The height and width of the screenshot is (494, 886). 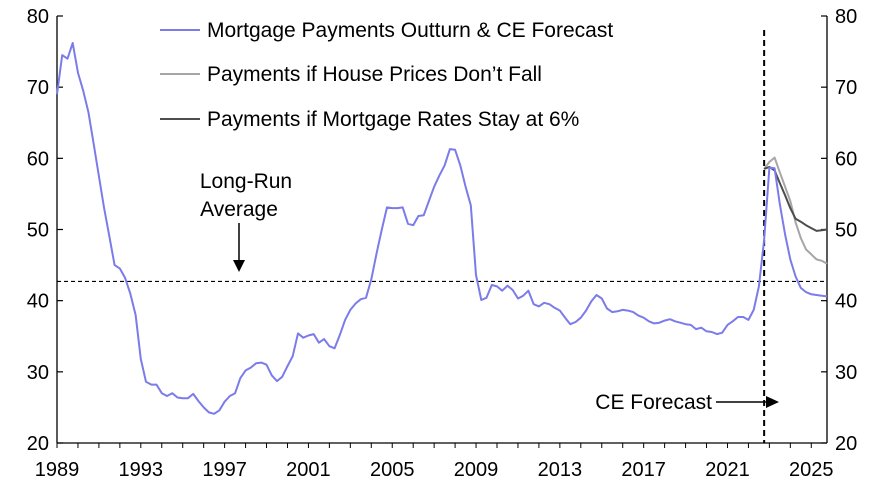 What do you see at coordinates (643, 470) in the screenshot?
I see `x-tick-label: 2017` at bounding box center [643, 470].